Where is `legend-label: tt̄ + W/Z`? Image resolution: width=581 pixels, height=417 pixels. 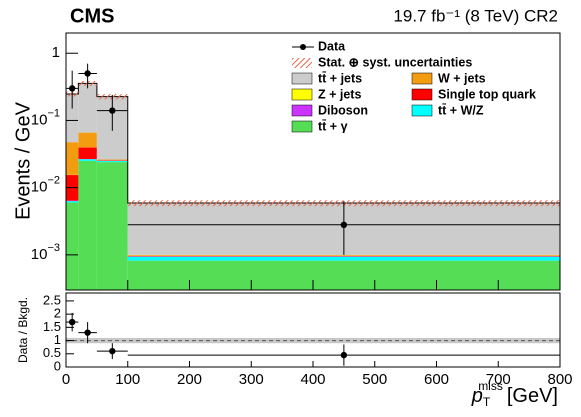
legend-label: tt̄ + W/Z is located at coordinates (461, 110).